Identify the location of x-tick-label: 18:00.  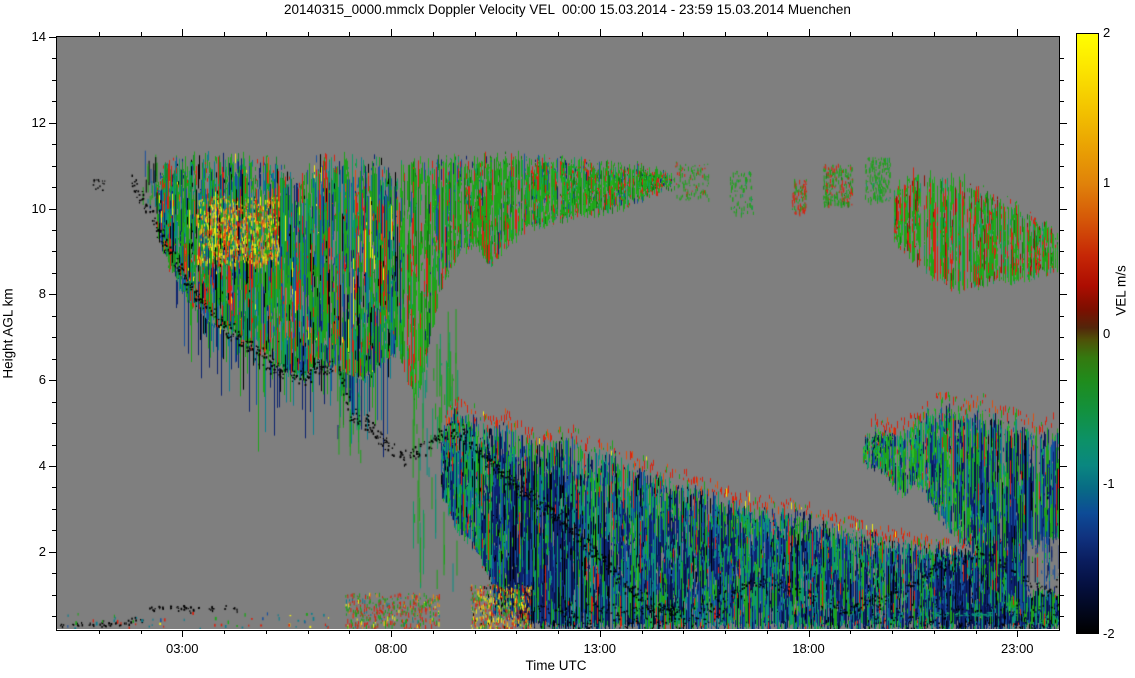
(808, 648).